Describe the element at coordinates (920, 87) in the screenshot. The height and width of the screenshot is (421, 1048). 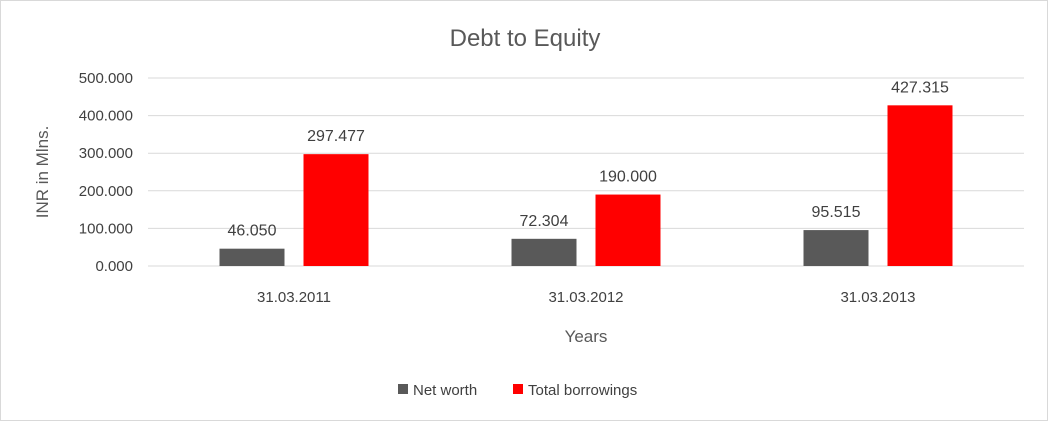
I see `data-label: 427.315` at that location.